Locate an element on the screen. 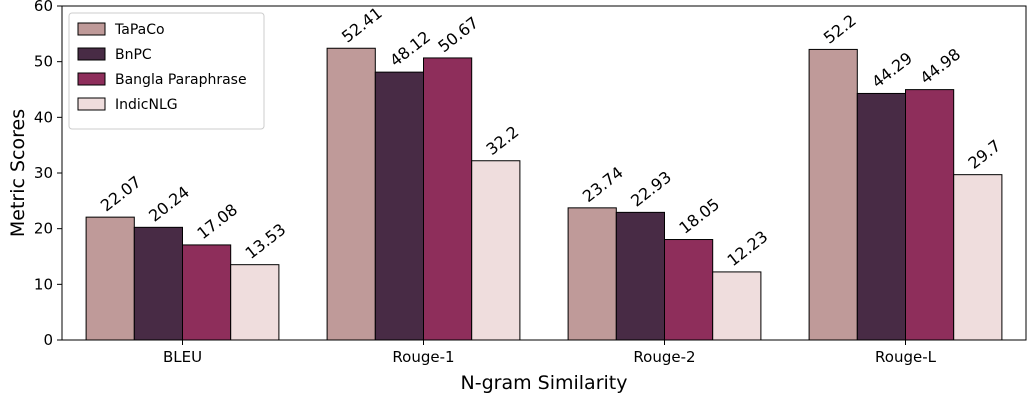 This screenshot has height=398, width=1033. bar-tapaco-bleu is located at coordinates (110, 278).